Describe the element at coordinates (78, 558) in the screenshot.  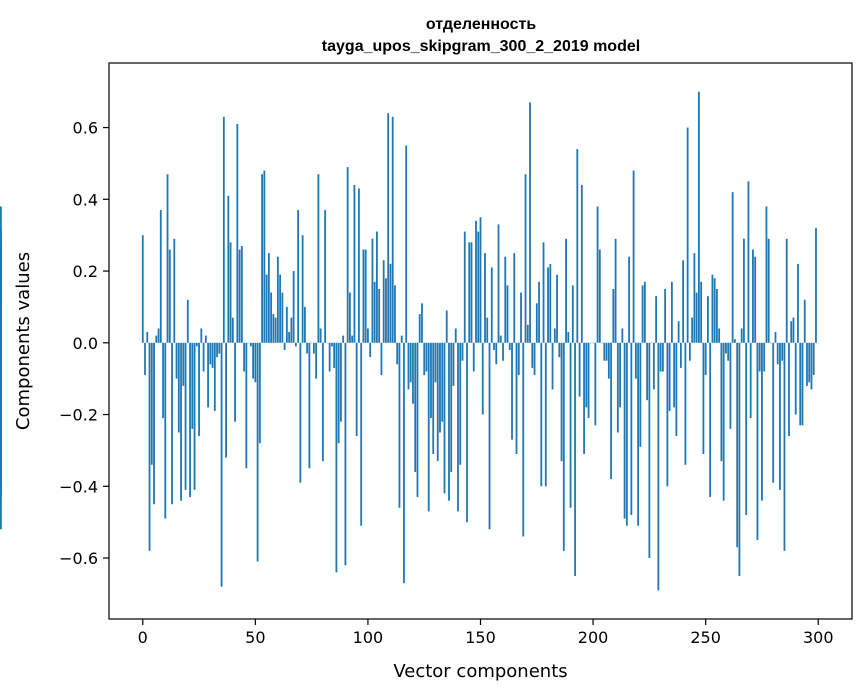
I see `y-tick-label: −0.6` at that location.